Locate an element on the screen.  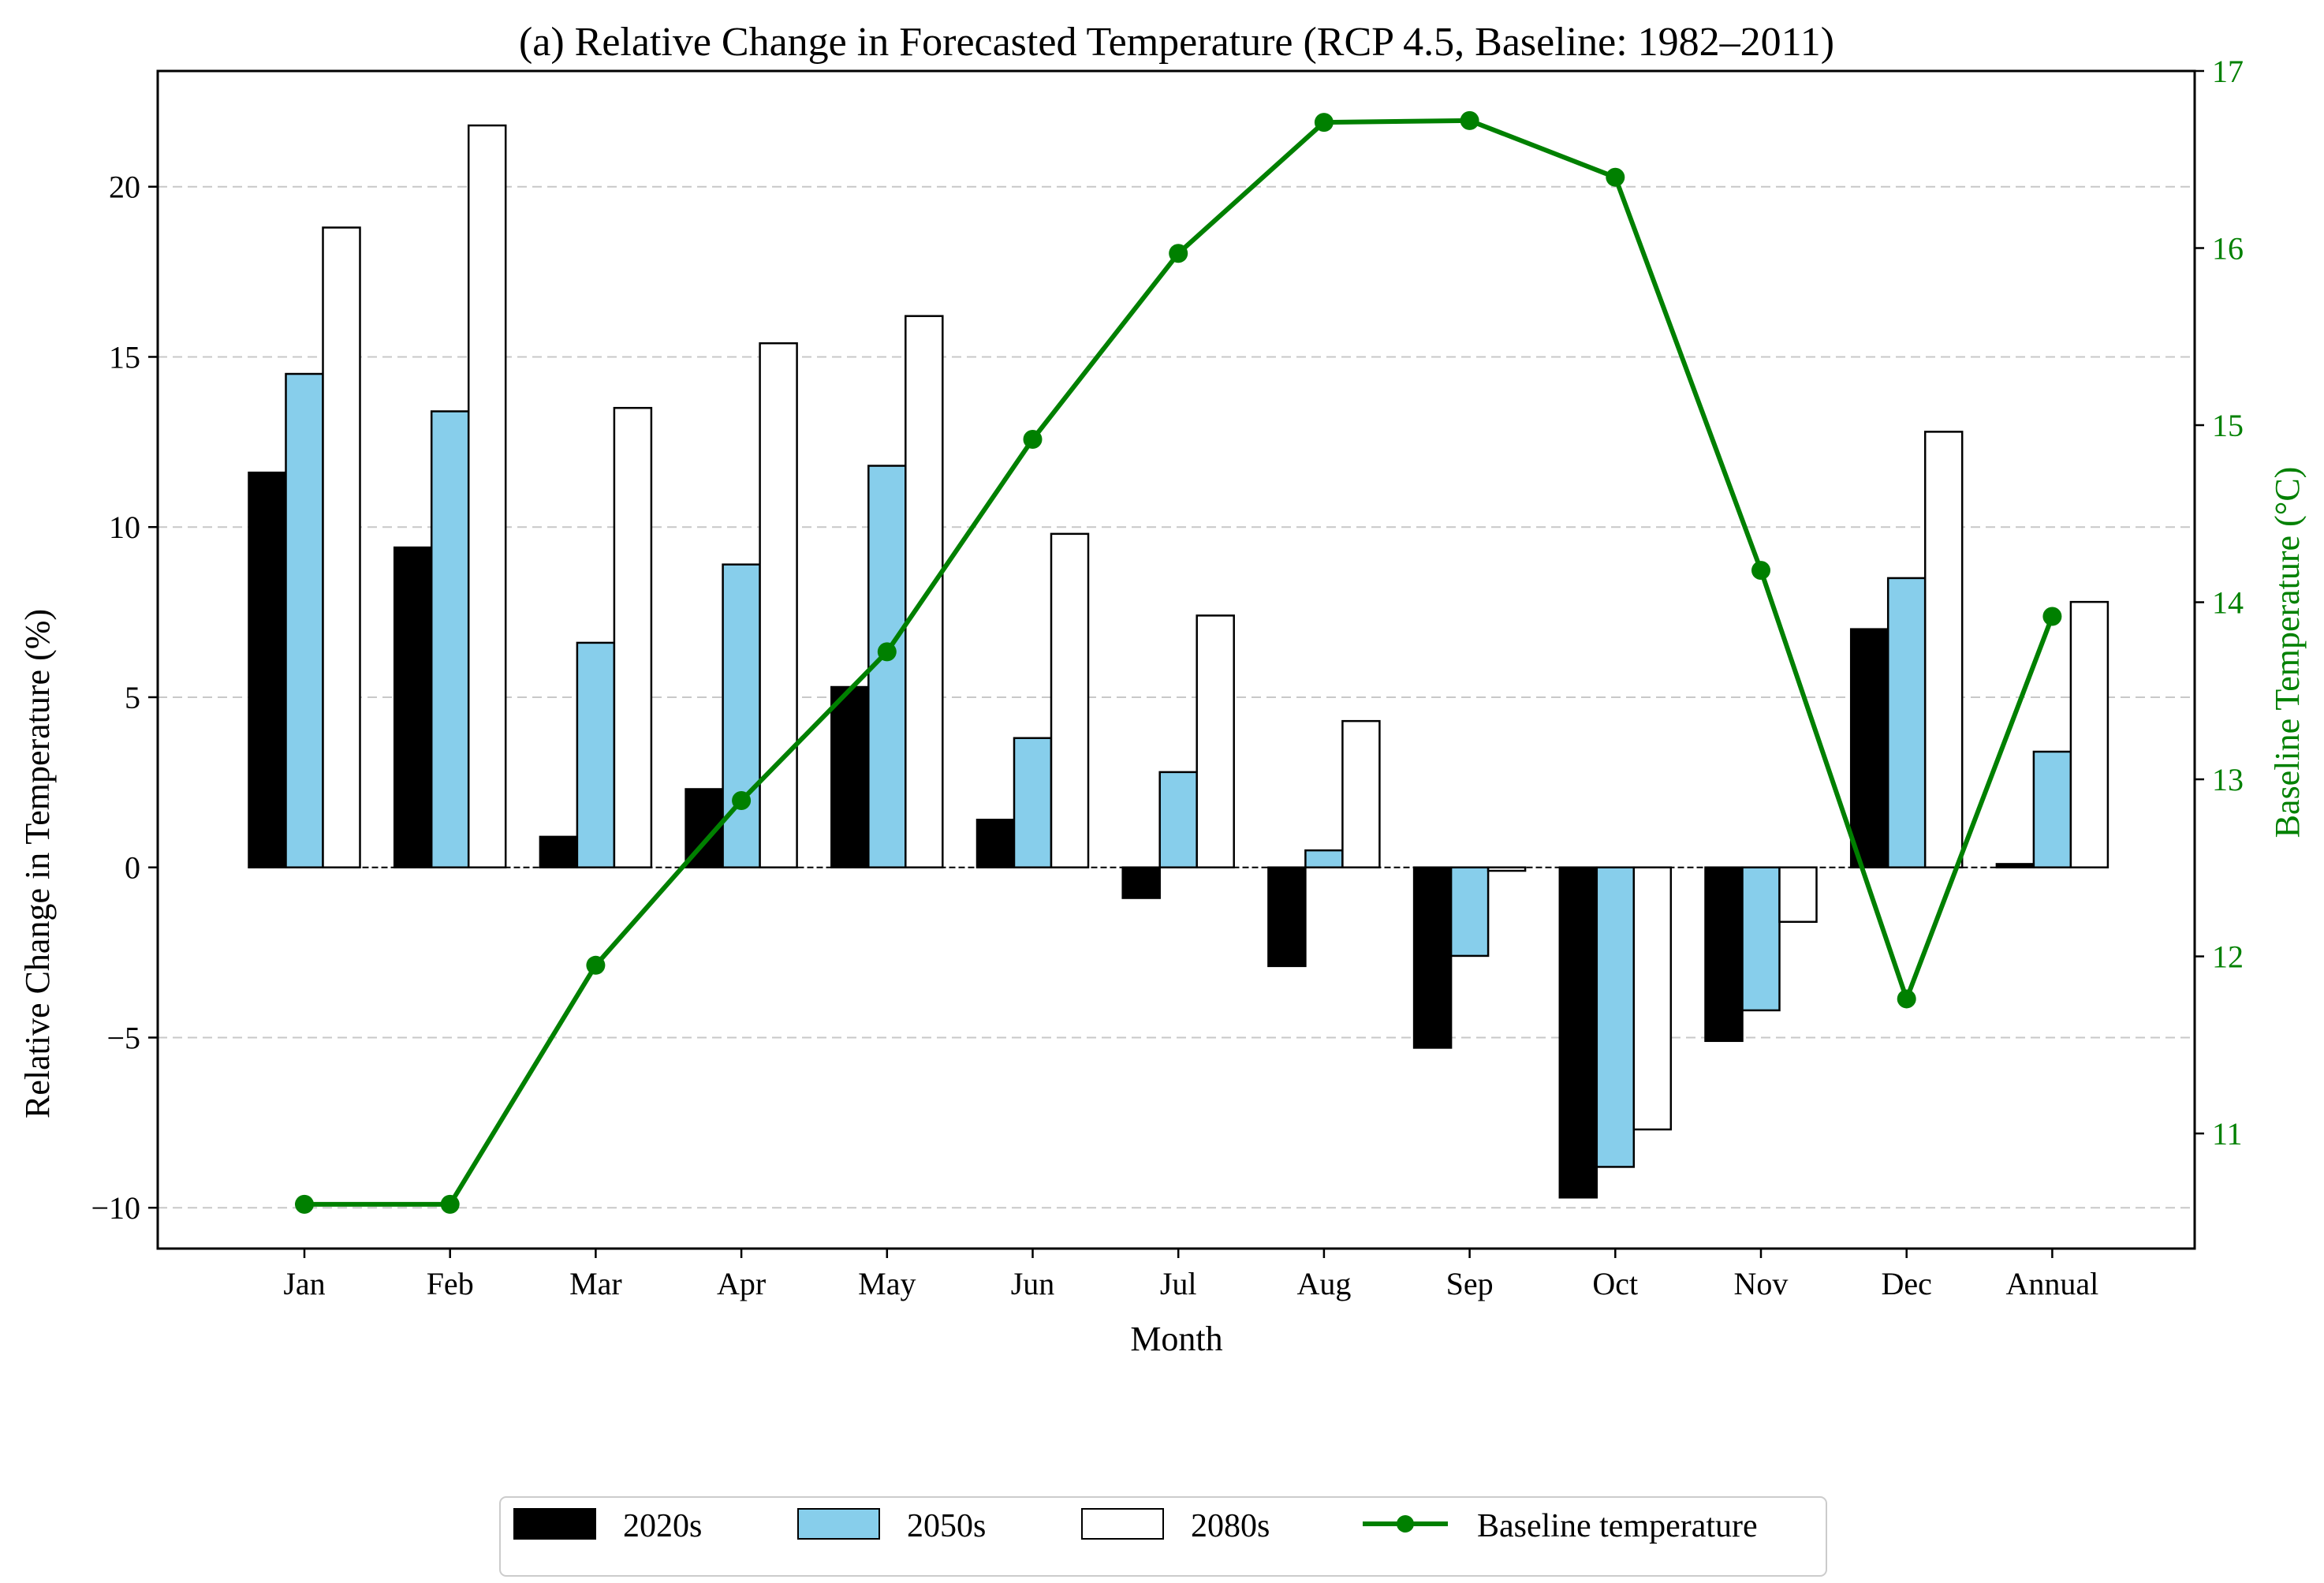
x-tick-label: Apr is located at coordinates (741, 1283).